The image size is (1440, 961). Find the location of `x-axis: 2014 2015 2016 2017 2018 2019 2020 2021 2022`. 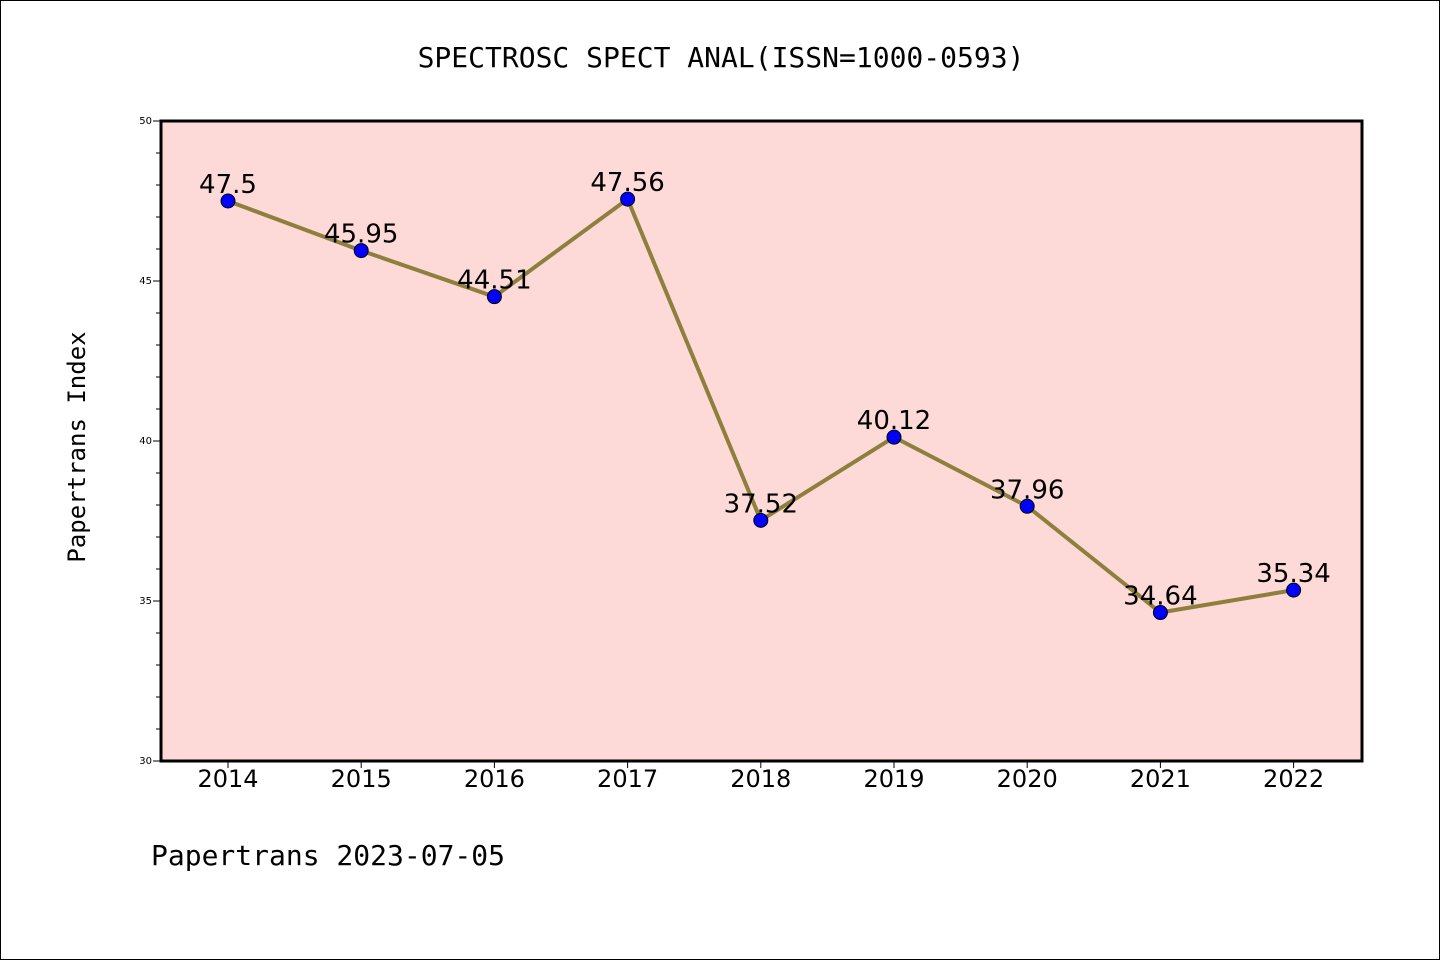

x-axis: 2014 2015 2016 2017 2018 2019 2020 2021 2022 is located at coordinates (760, 777).